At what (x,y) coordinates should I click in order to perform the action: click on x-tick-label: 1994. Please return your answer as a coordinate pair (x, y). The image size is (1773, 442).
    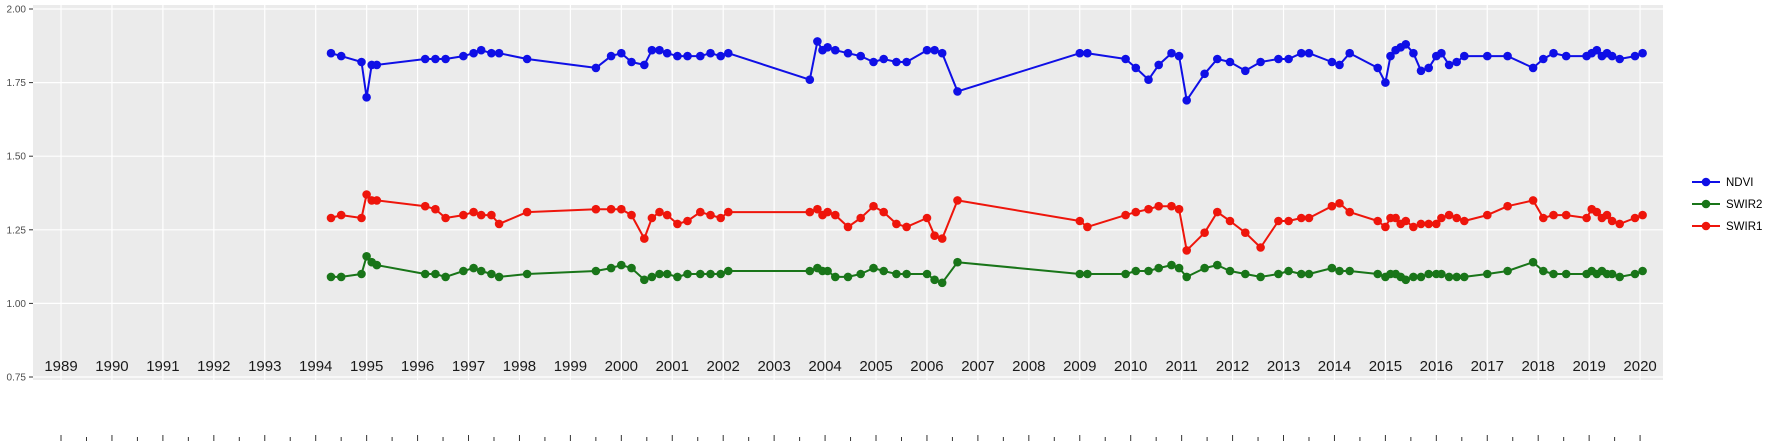
    Looking at the image, I should click on (315, 366).